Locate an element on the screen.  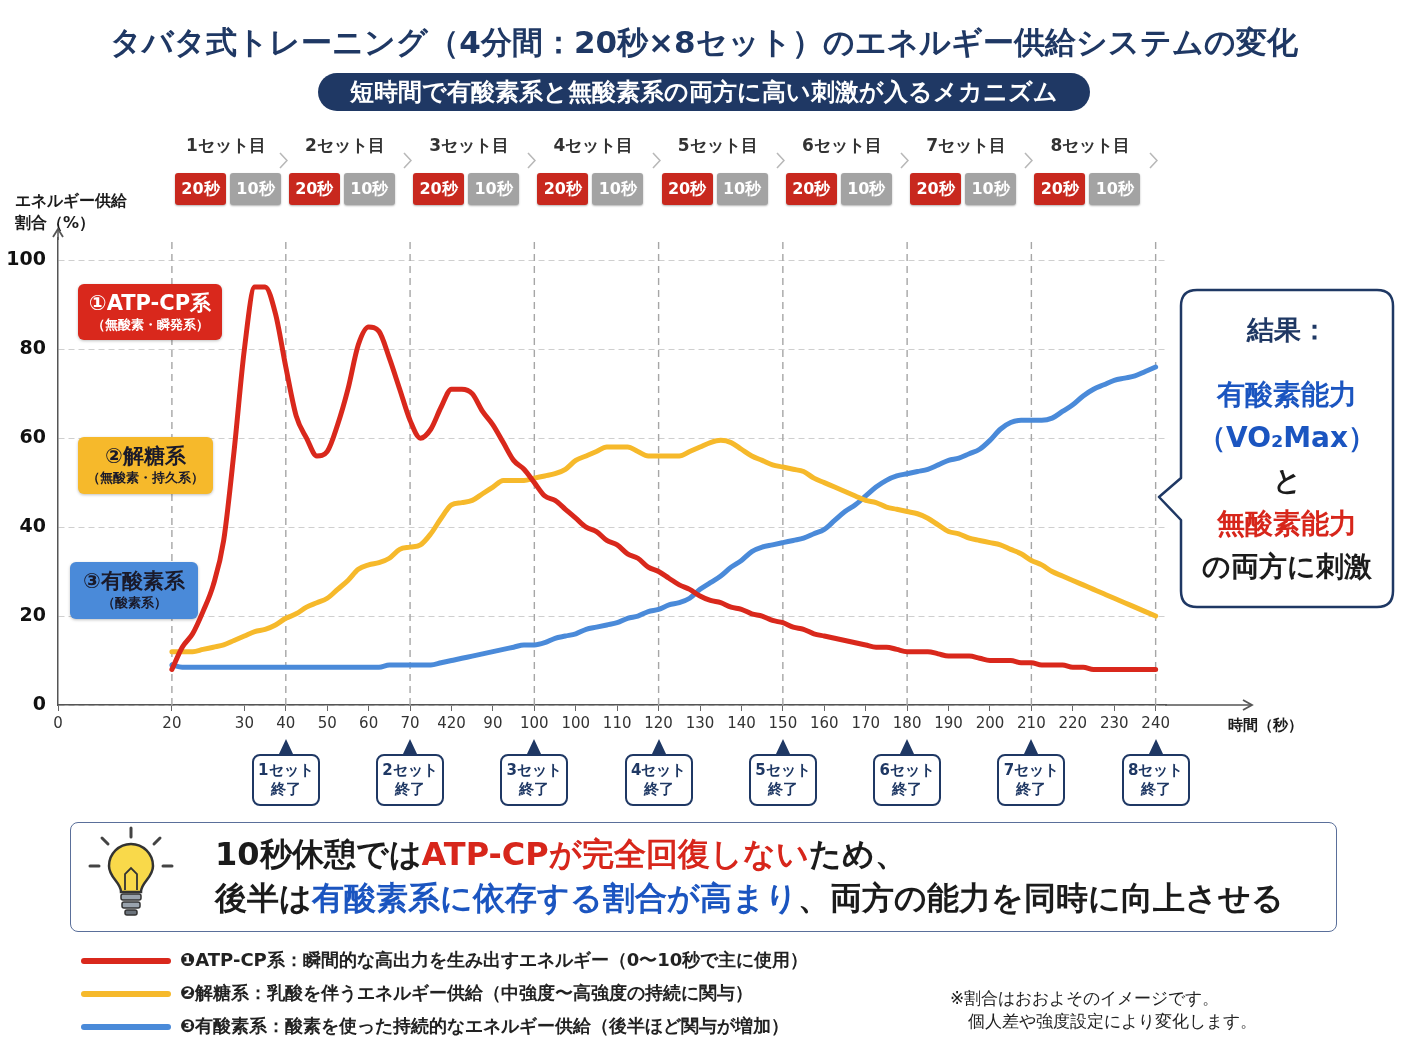
x-tick-label: 130 is located at coordinates (700, 722).